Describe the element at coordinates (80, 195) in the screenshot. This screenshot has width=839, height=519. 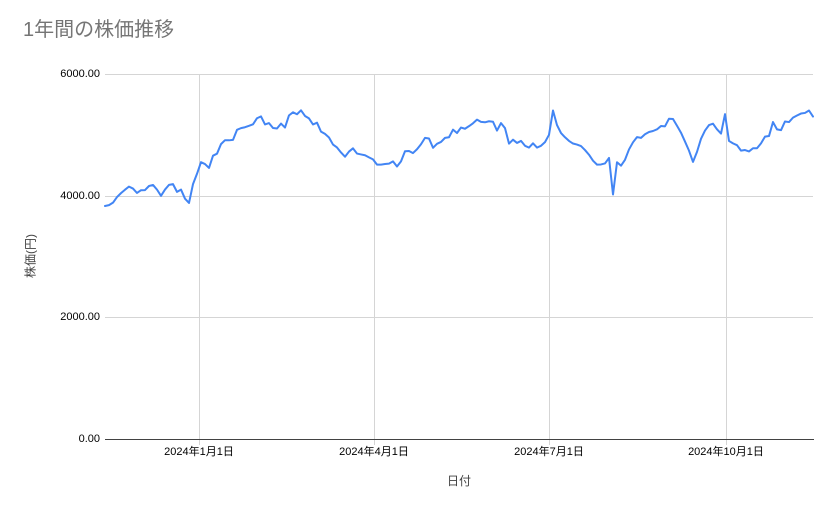
I see `y-tick-label: 4000.00` at that location.